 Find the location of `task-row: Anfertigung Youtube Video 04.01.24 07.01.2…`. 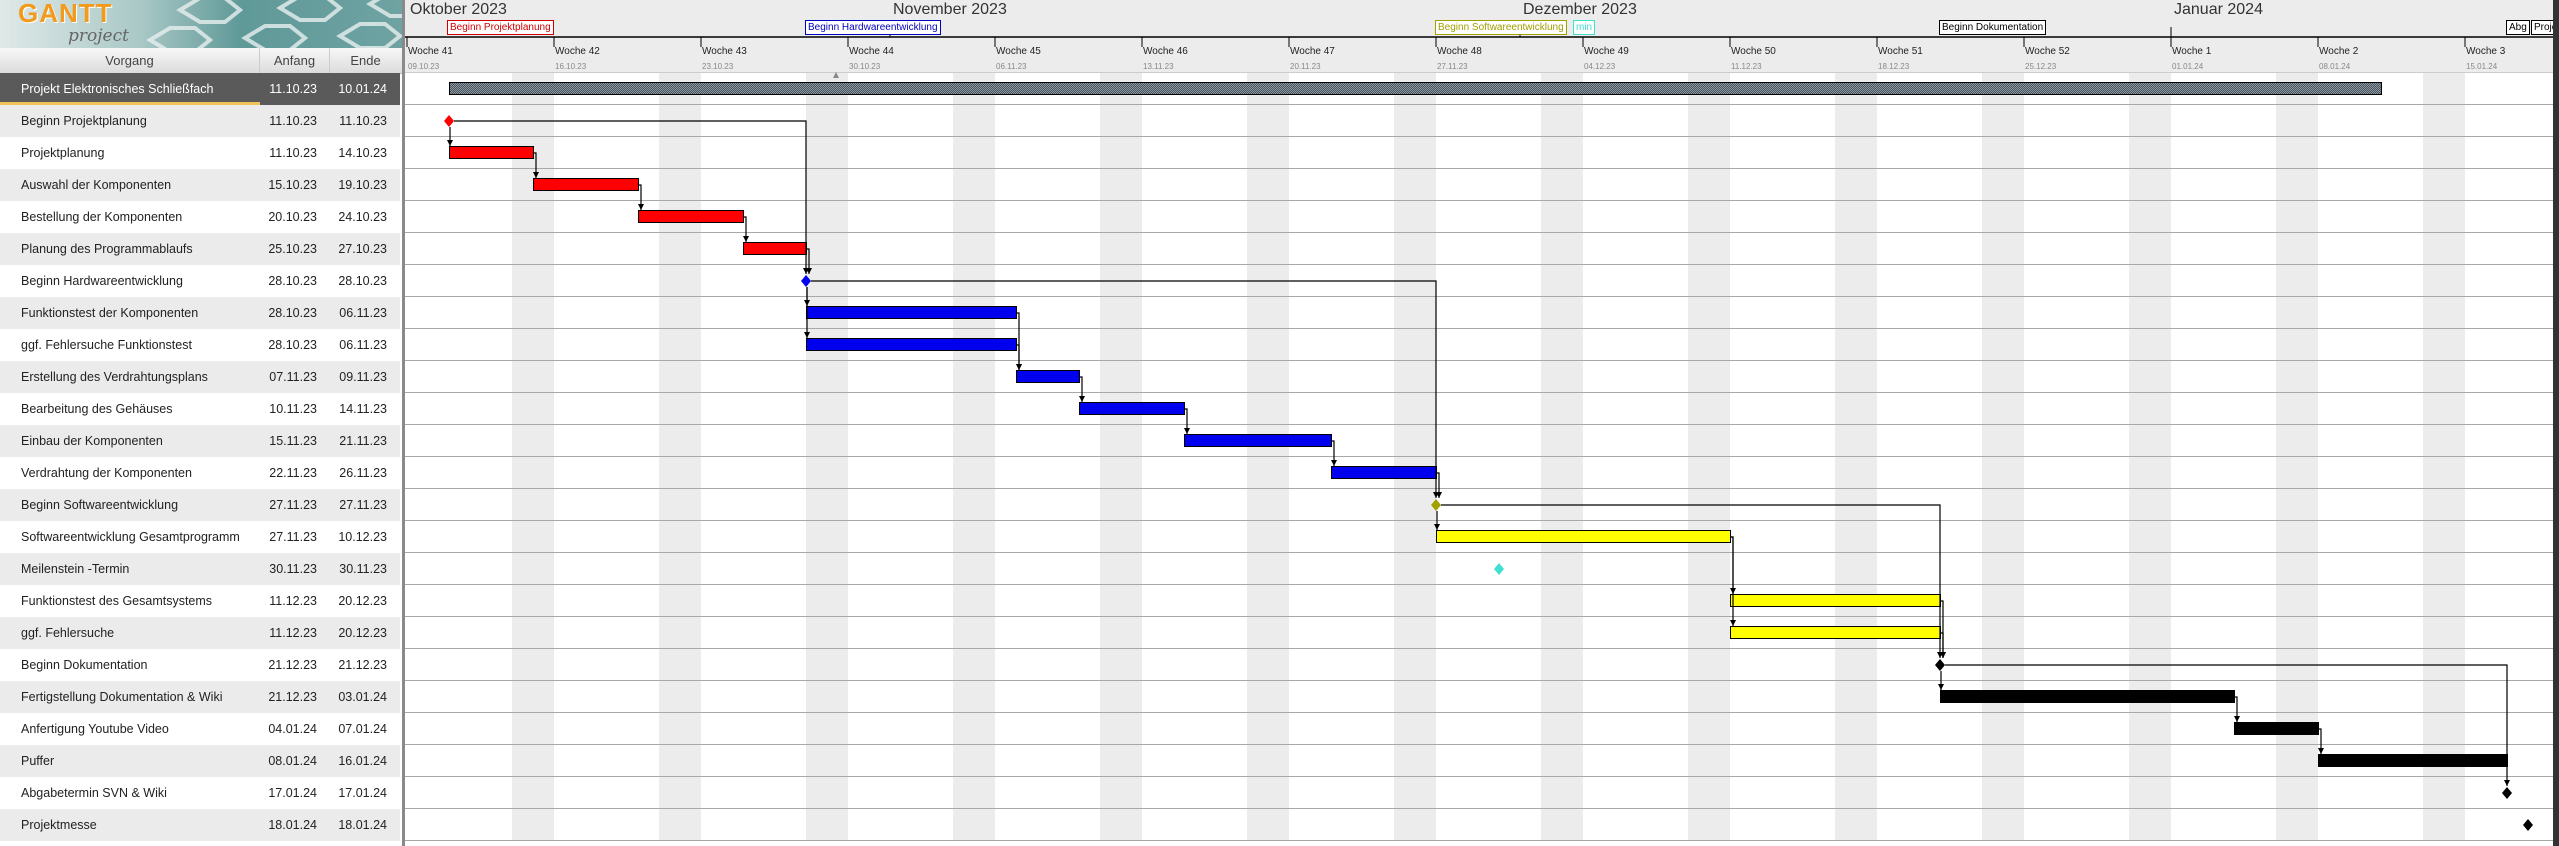

task-row: Anfertigung Youtube Video 04.01.24 07.01.2… is located at coordinates (200, 729).